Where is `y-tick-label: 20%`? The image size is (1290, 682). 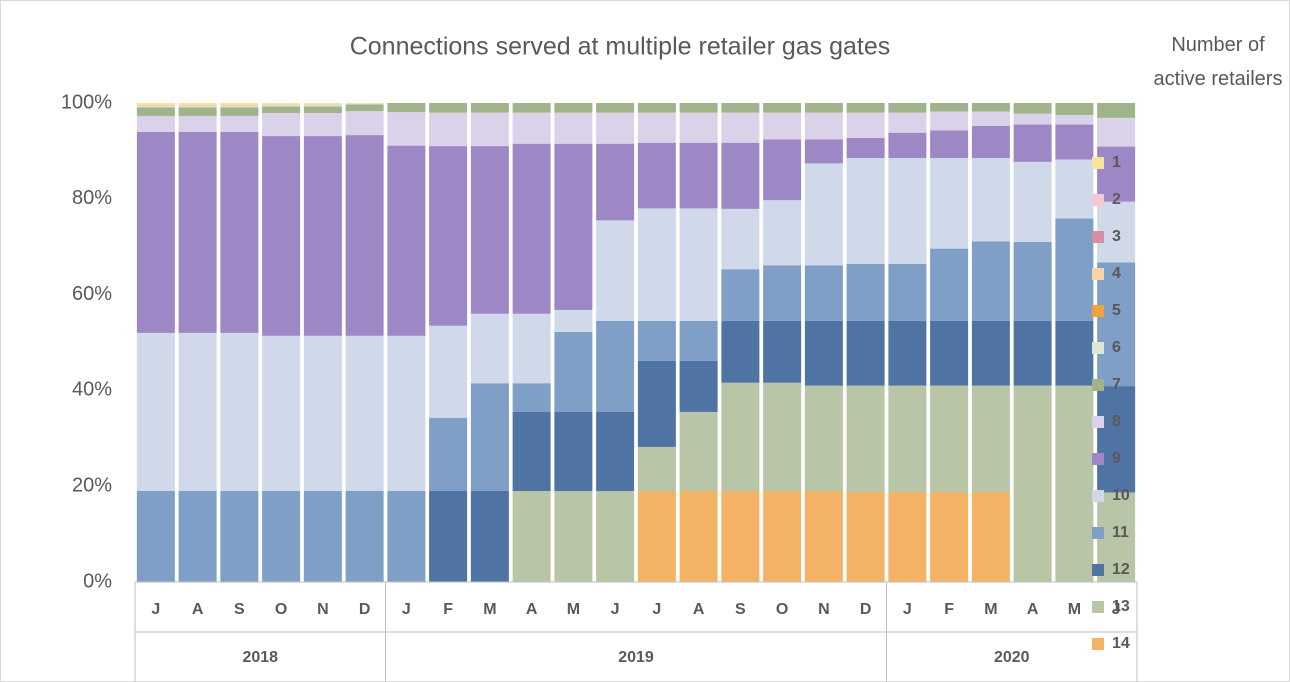
y-tick-label: 20% is located at coordinates (92, 485).